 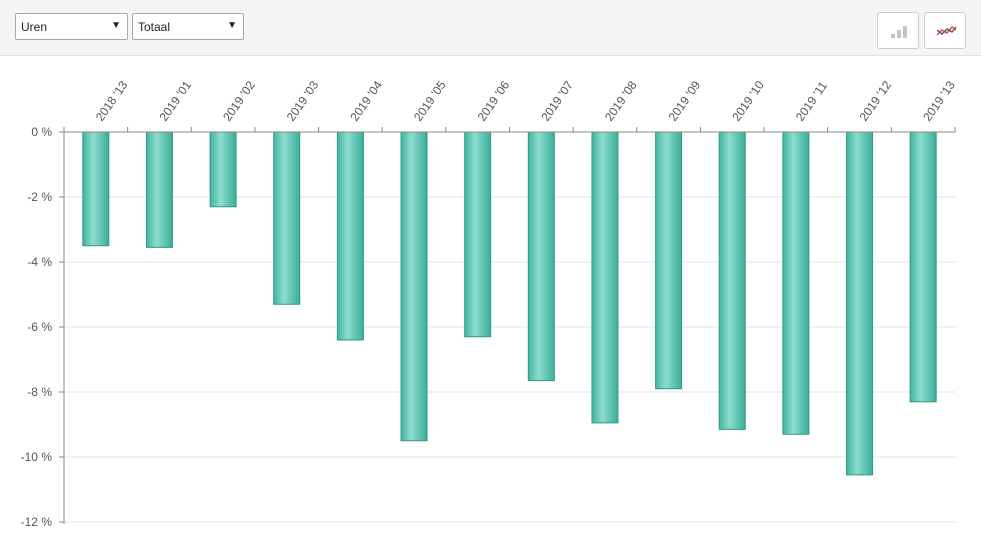 I want to click on x-tick-label: 2019 '06, so click(x=494, y=101).